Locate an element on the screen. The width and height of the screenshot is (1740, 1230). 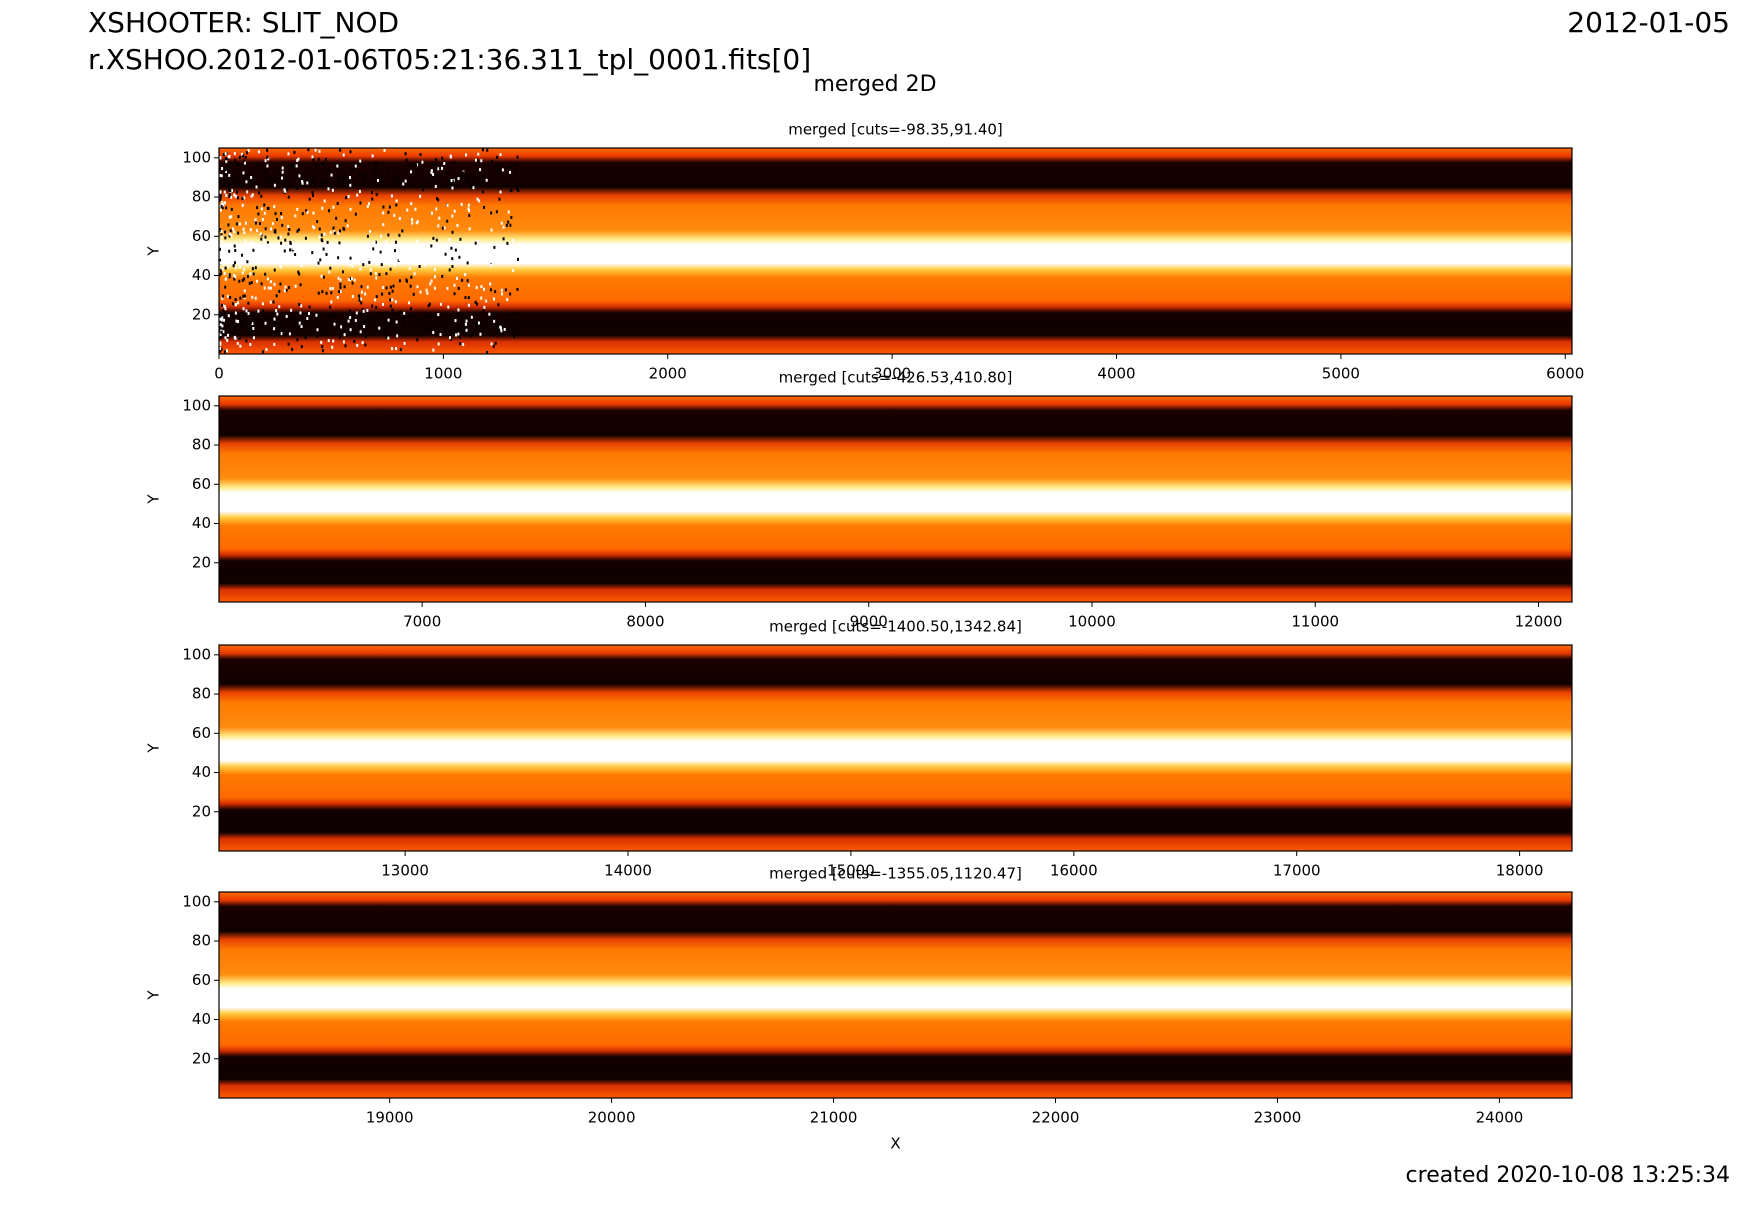
x-tick-label: 2000 is located at coordinates (668, 374).